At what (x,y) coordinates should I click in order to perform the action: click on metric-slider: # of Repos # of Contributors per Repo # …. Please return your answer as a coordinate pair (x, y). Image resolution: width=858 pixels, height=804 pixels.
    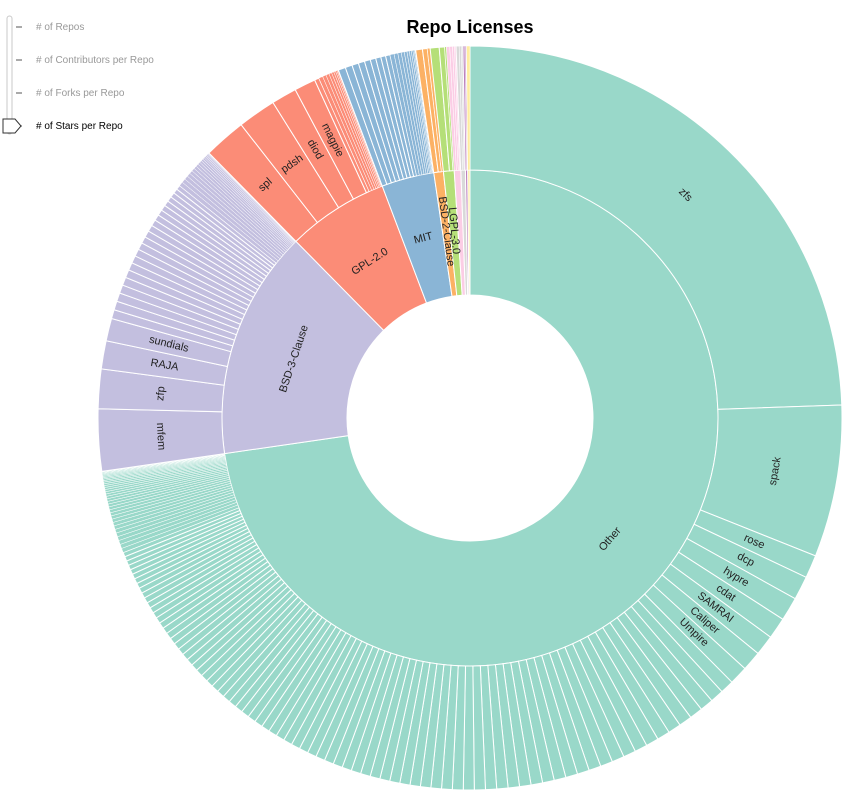
    Looking at the image, I should click on (78, 75).